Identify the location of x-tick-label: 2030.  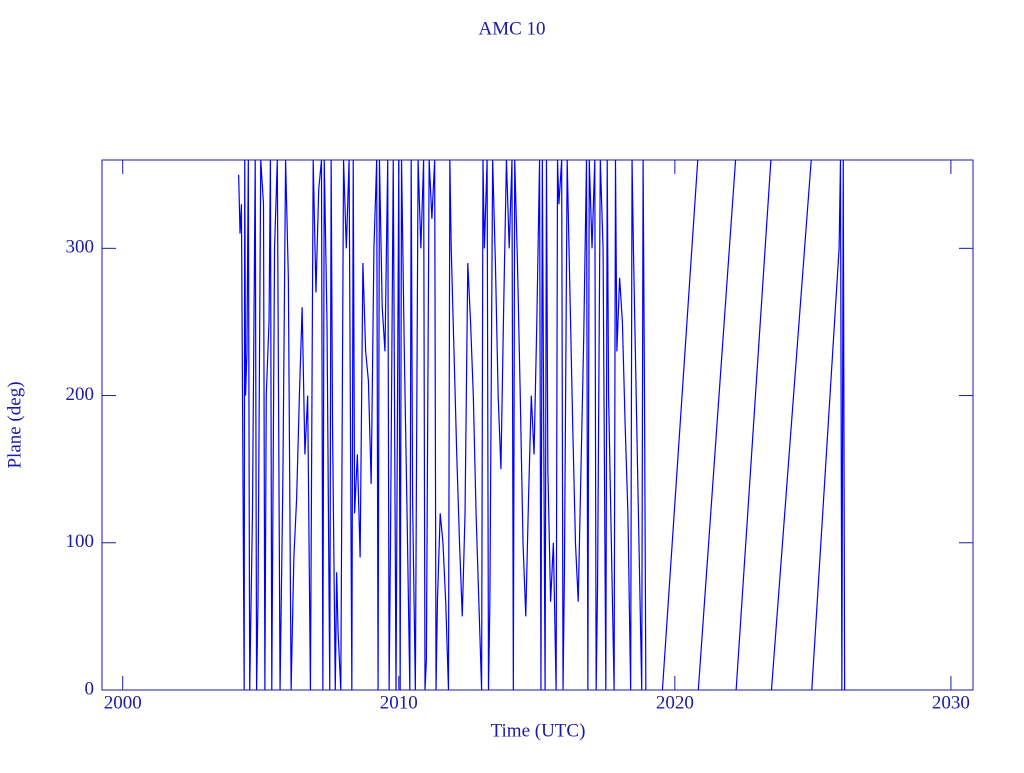
(951, 702).